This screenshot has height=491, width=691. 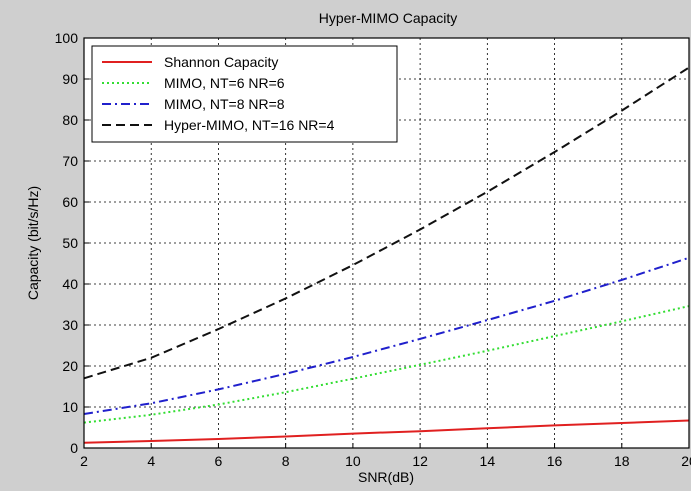 I want to click on x-tick-label: 10, so click(x=353, y=461).